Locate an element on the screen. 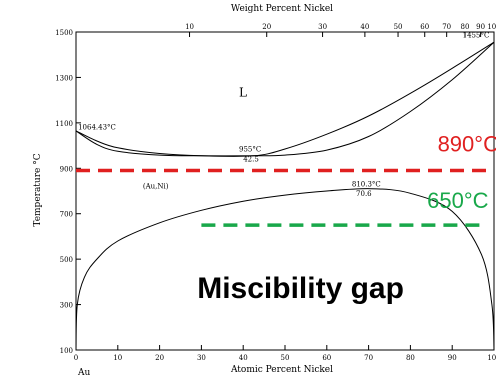  x-axis-label: Atomic Percent Nickel is located at coordinates (281, 370).